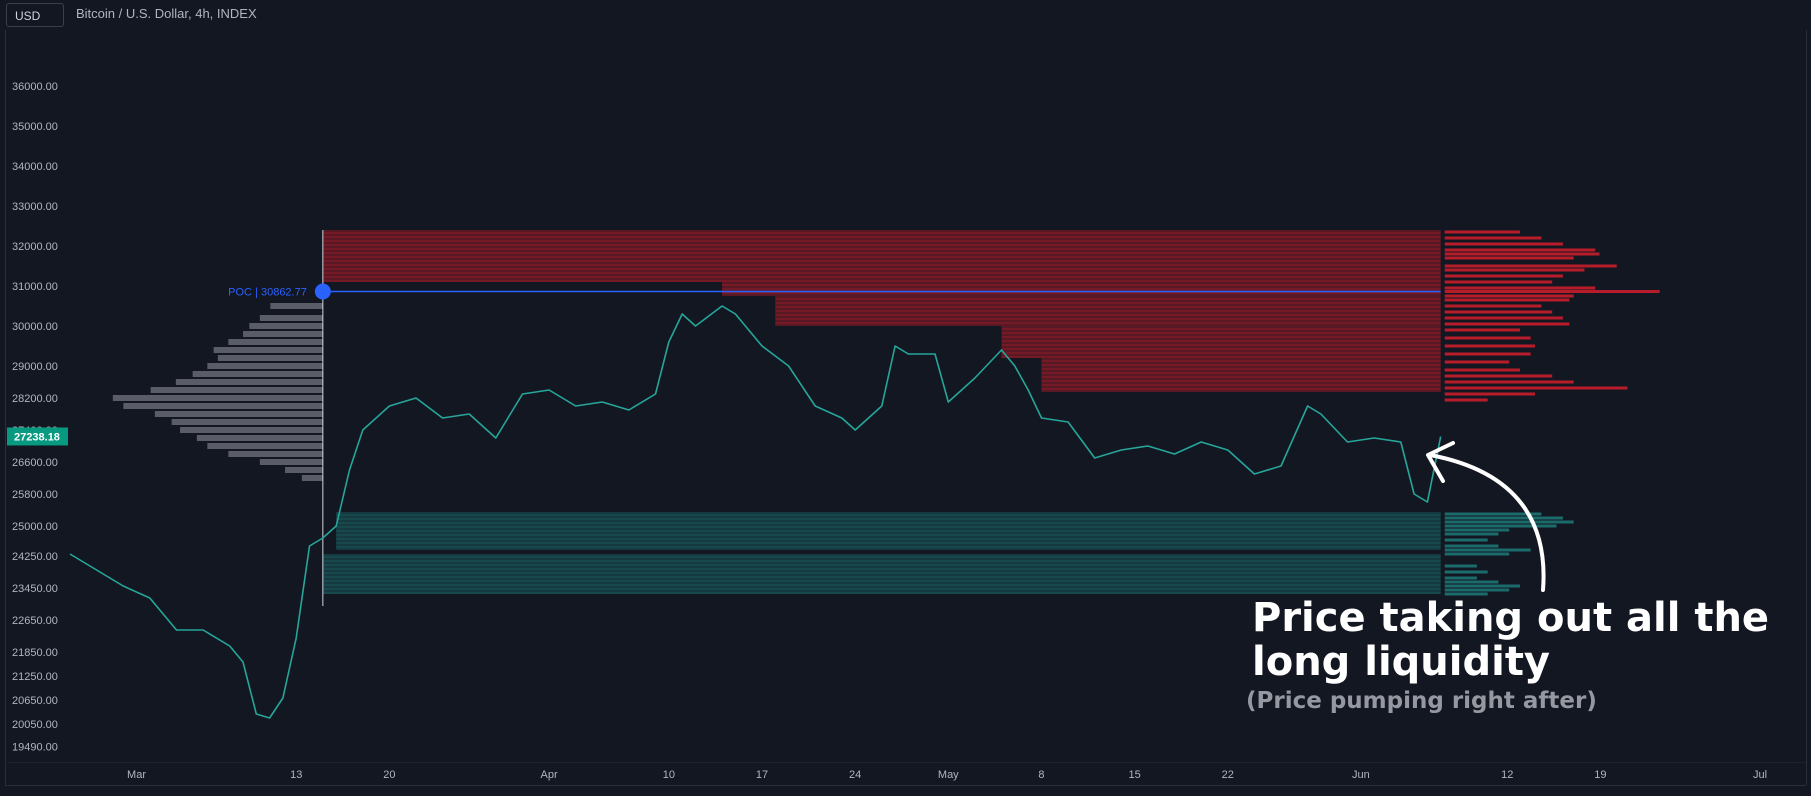 This screenshot has width=1811, height=796. Describe the element at coordinates (35, 207) in the screenshot. I see `price-tick-label: 33000.00` at that location.